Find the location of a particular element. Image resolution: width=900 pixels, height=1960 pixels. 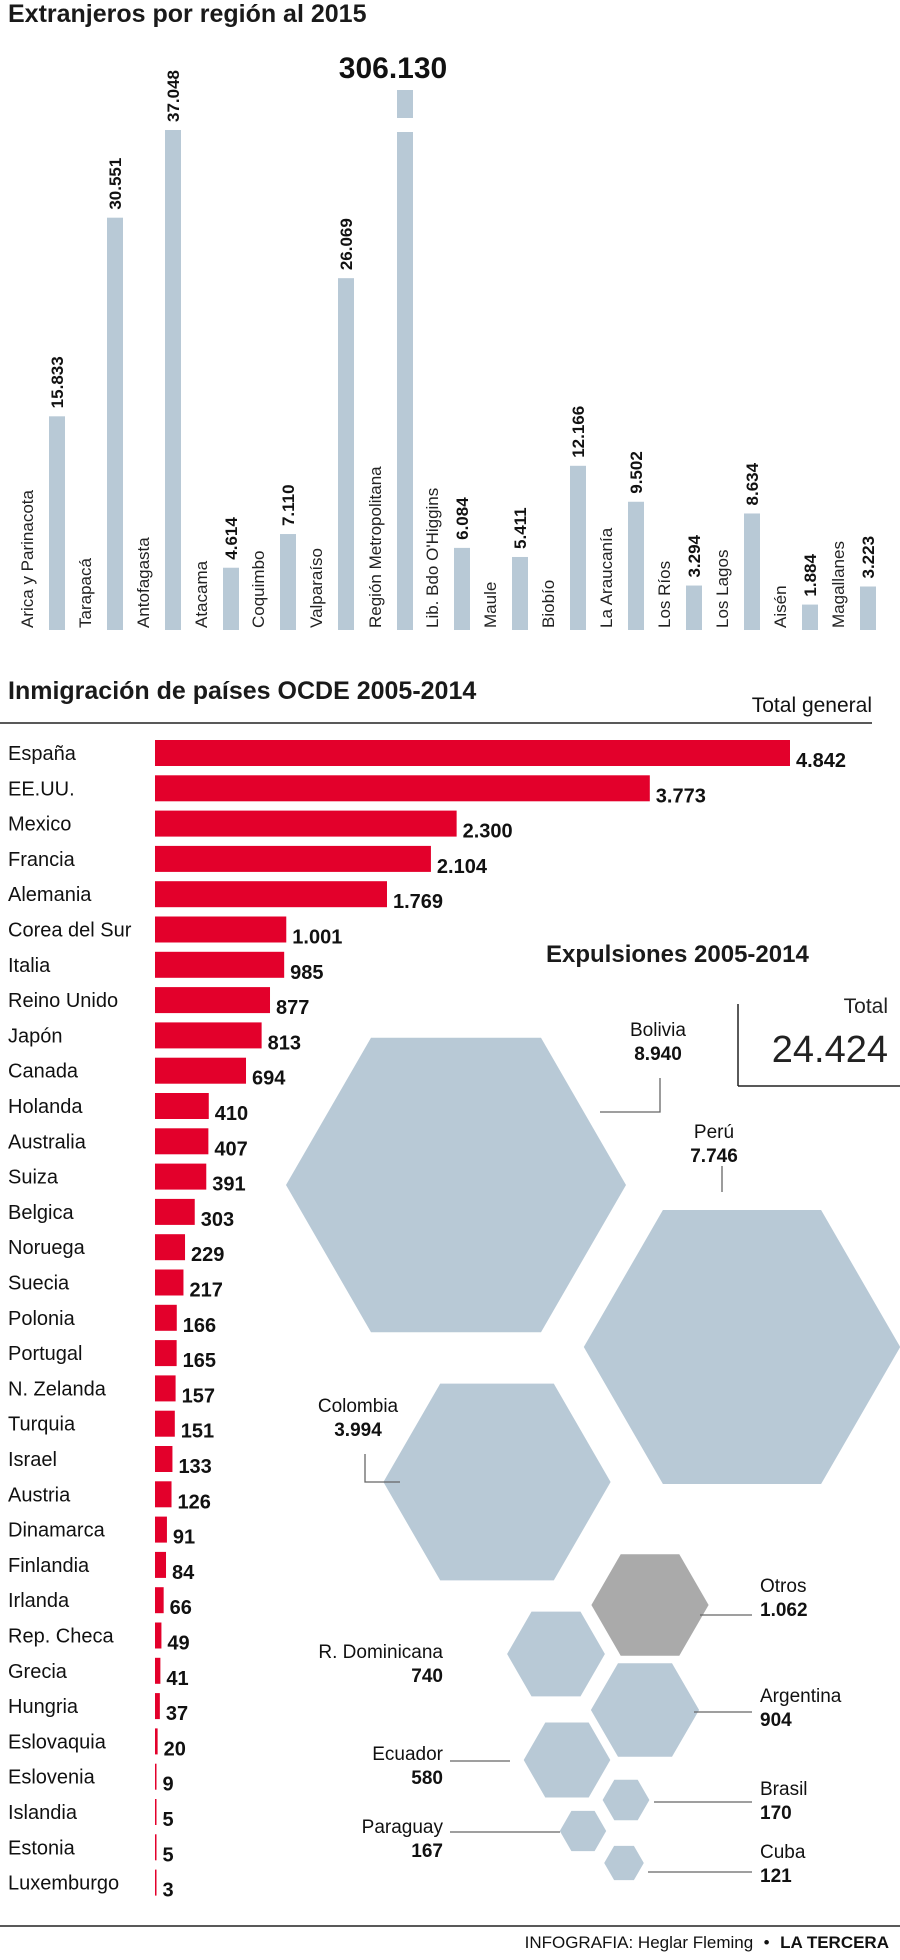

credit-line: INFOGRAFIA: Heglar Fleming • LA TERCERA is located at coordinates (707, 1942).